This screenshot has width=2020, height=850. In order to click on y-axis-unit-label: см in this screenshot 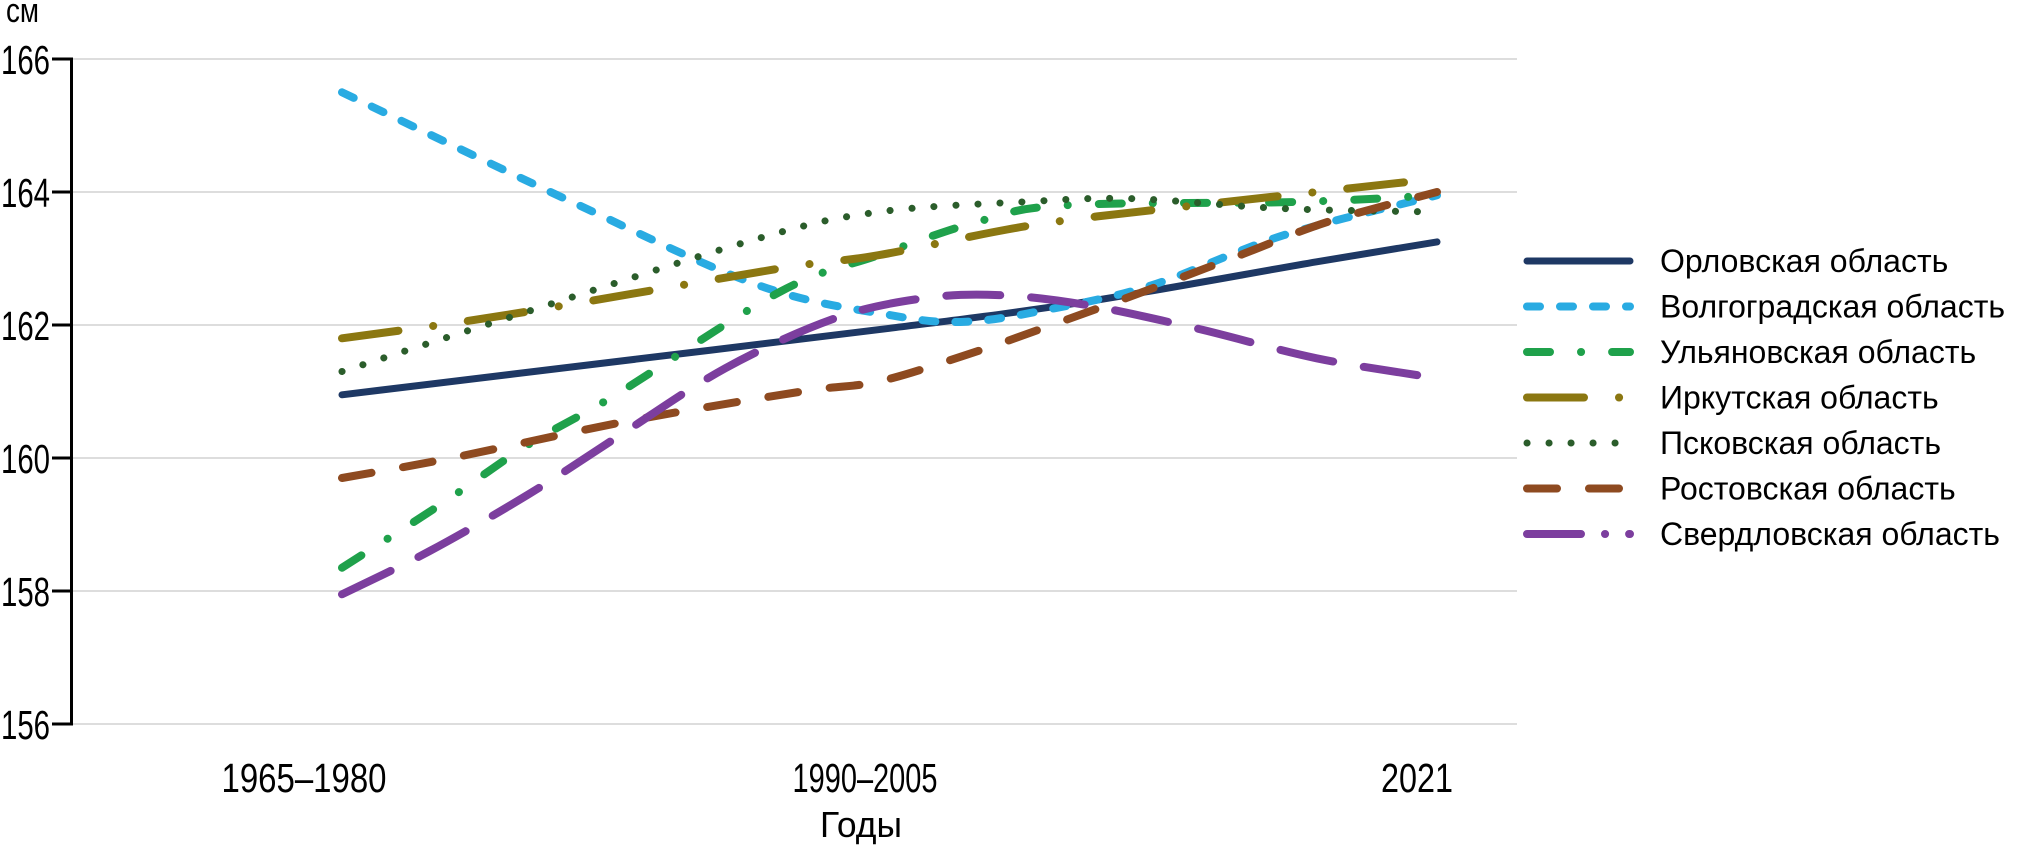, I will do `click(22, 15)`.